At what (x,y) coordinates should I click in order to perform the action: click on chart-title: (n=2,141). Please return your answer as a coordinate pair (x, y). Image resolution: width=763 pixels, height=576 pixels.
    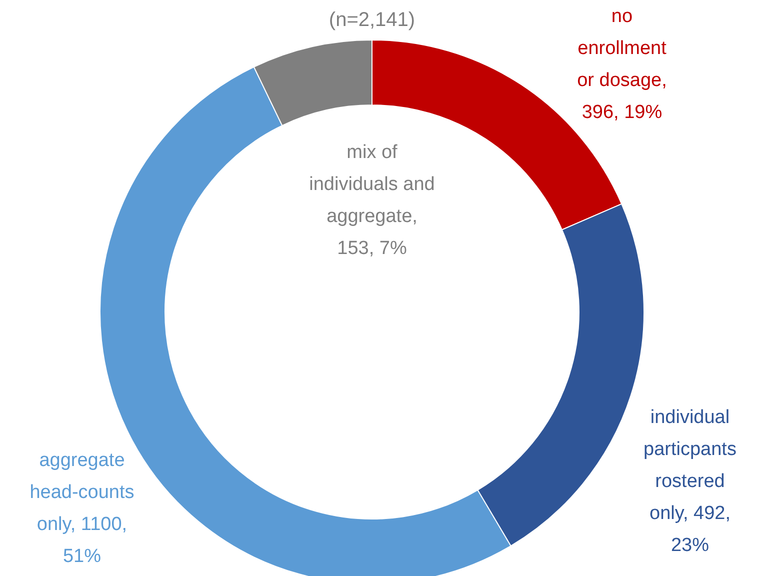
    Looking at the image, I should click on (372, 20).